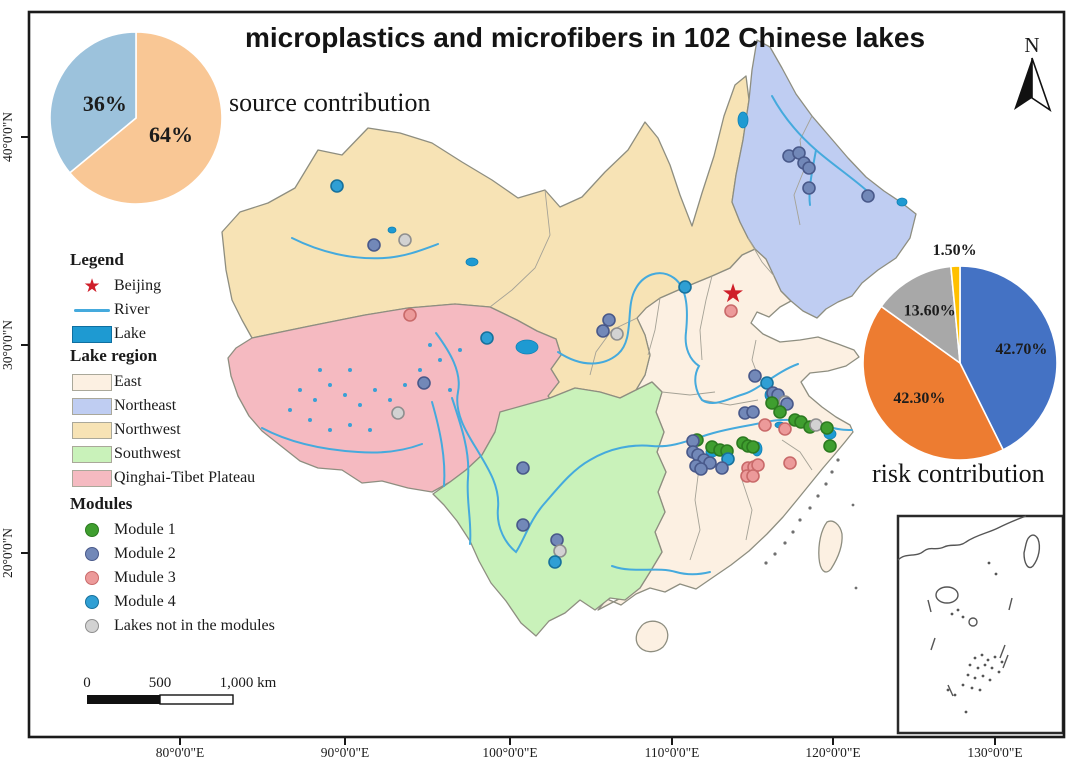 The image size is (1074, 759). What do you see at coordinates (105, 103) in the screenshot?
I see `pie-slice-label: 36%` at bounding box center [105, 103].